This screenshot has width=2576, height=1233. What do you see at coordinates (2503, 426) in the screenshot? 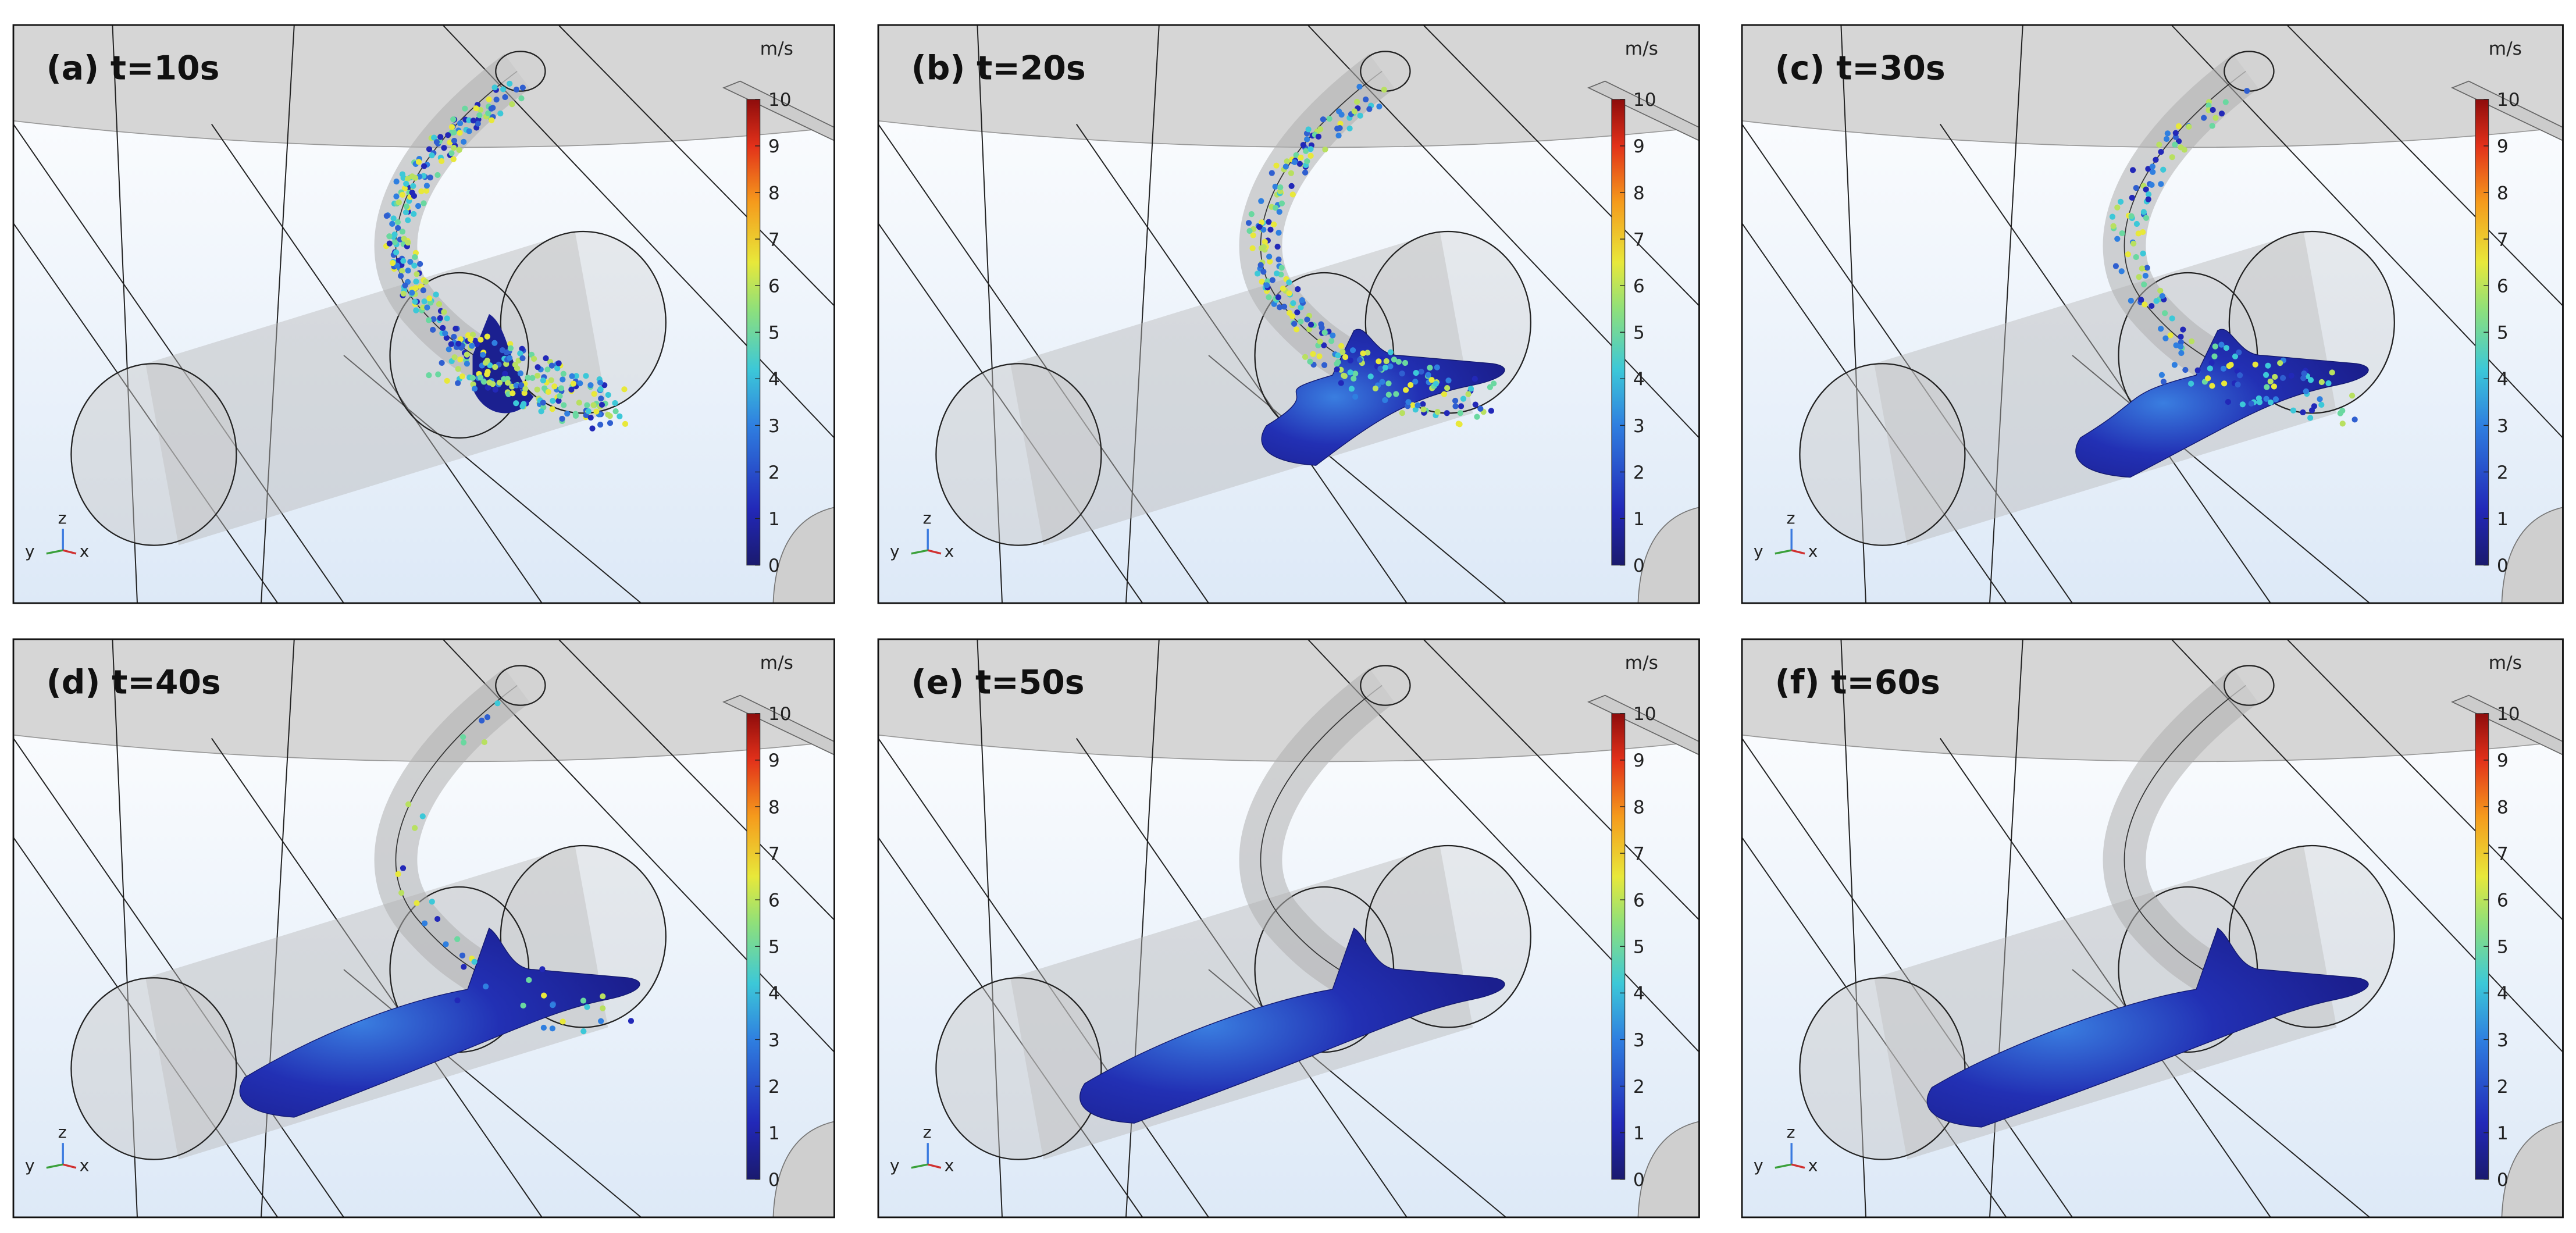
I see `colorbar-tick-label: 3` at bounding box center [2503, 426].